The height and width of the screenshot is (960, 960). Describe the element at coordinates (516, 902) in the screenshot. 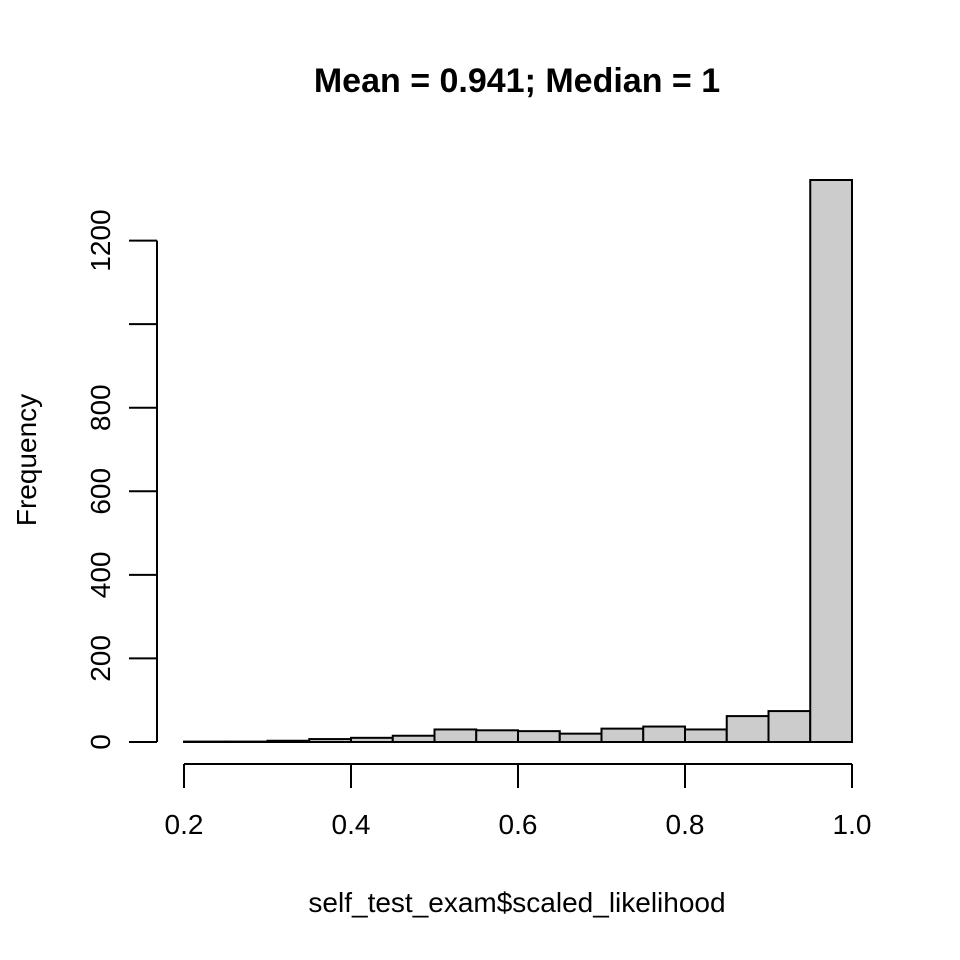

I see `x-axis-label: self_test_exam$scaled_likelihood` at that location.